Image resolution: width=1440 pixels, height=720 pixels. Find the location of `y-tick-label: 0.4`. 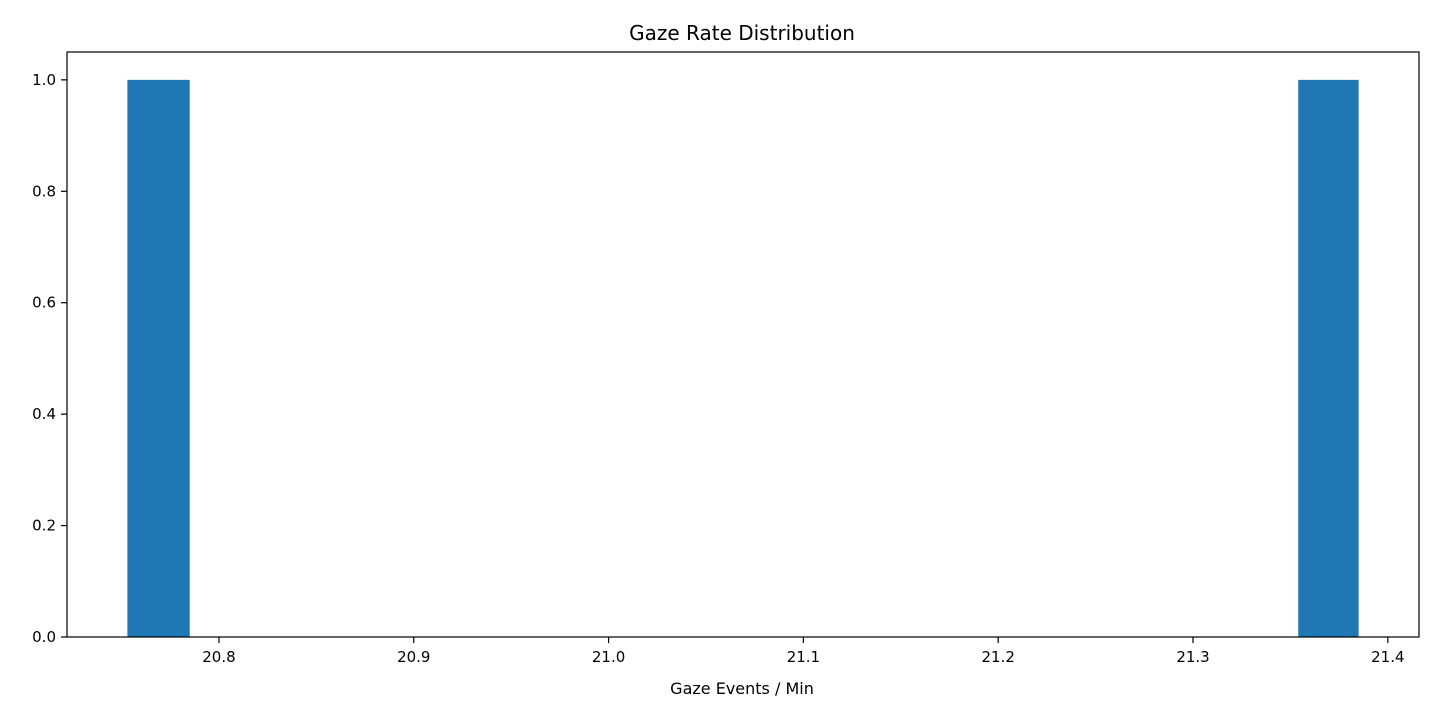

y-tick-label: 0.4 is located at coordinates (44, 414).